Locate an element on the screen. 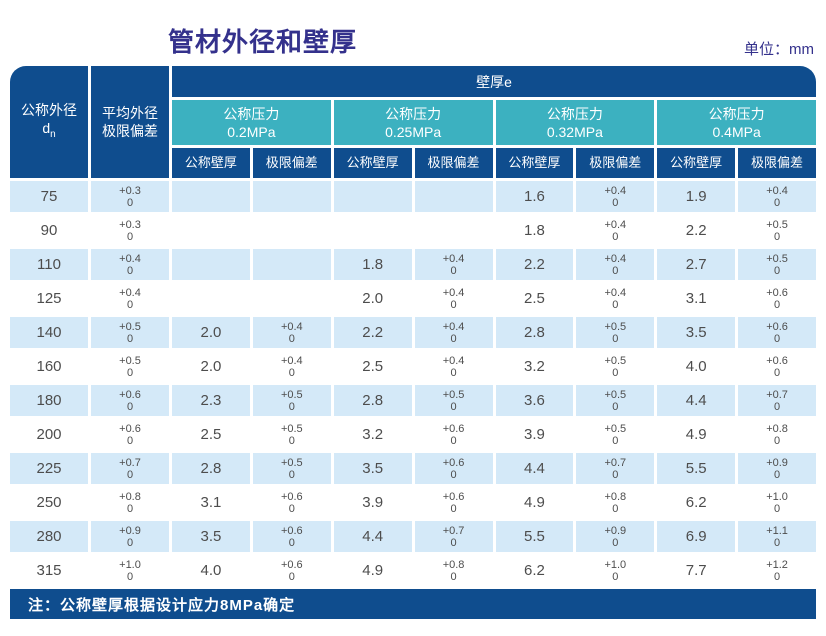 This screenshot has height=636, width=826. avg-od-deviation-cell: +0.5 0 is located at coordinates (130, 366).